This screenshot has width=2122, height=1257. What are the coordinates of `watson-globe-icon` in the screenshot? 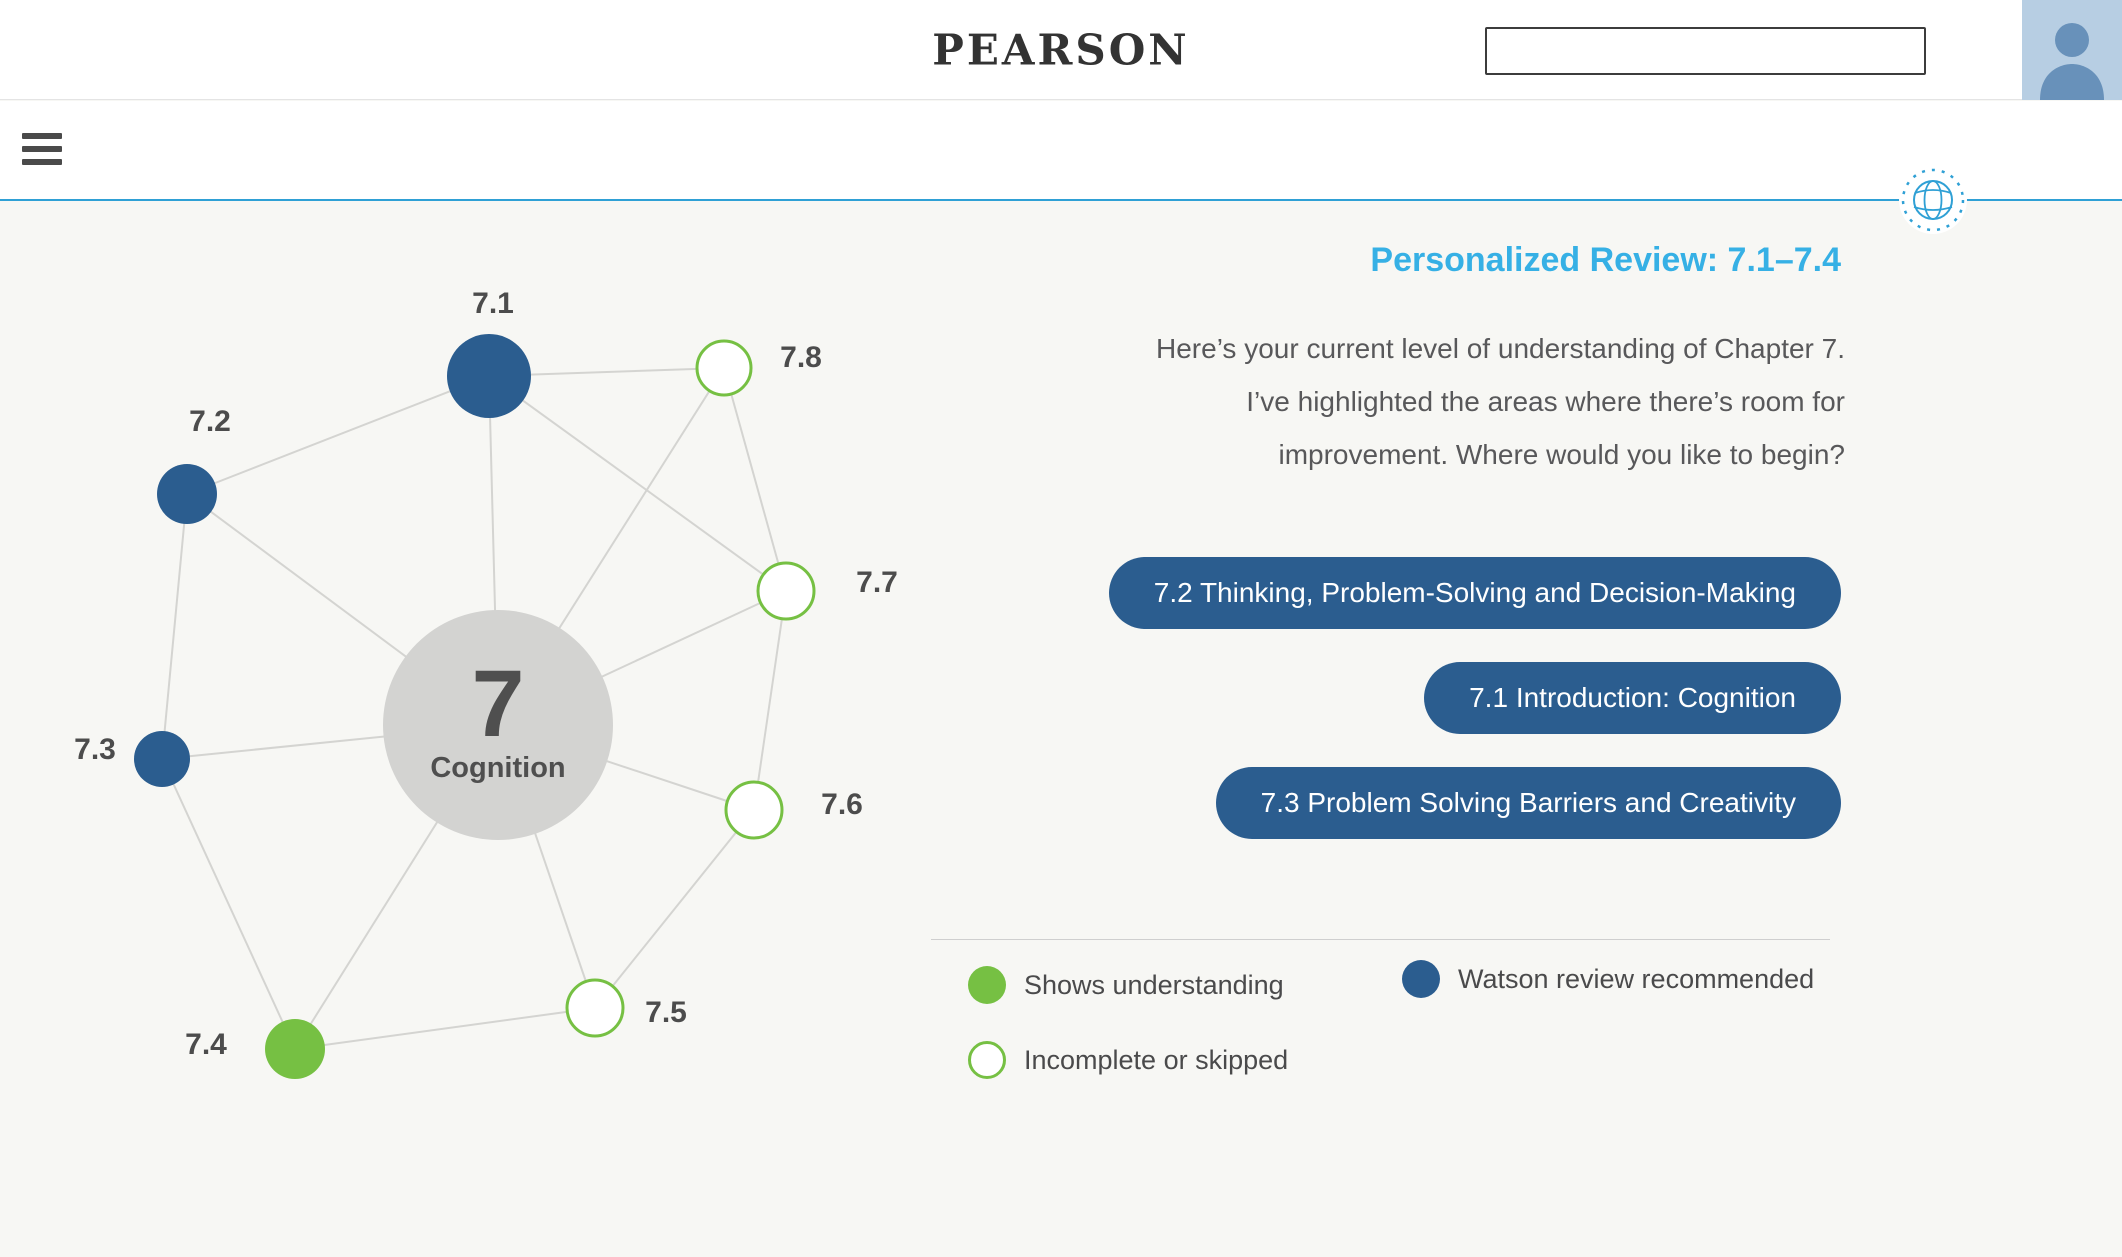 It's located at (1933, 200).